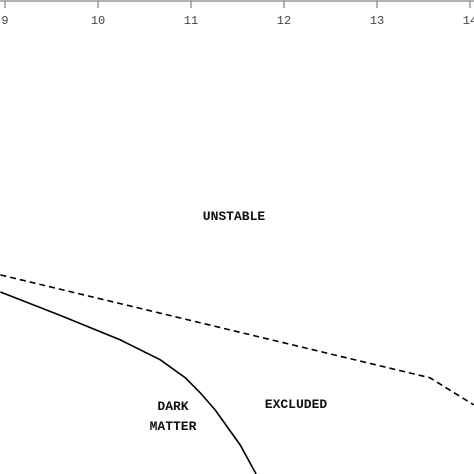 The height and width of the screenshot is (474, 474). What do you see at coordinates (173, 426) in the screenshot?
I see `annotation: MATTER` at bounding box center [173, 426].